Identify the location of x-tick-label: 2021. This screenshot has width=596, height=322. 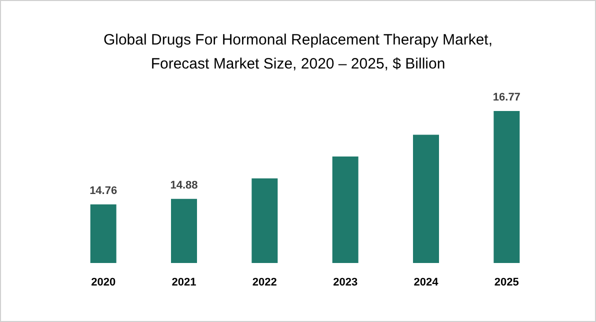
(184, 282).